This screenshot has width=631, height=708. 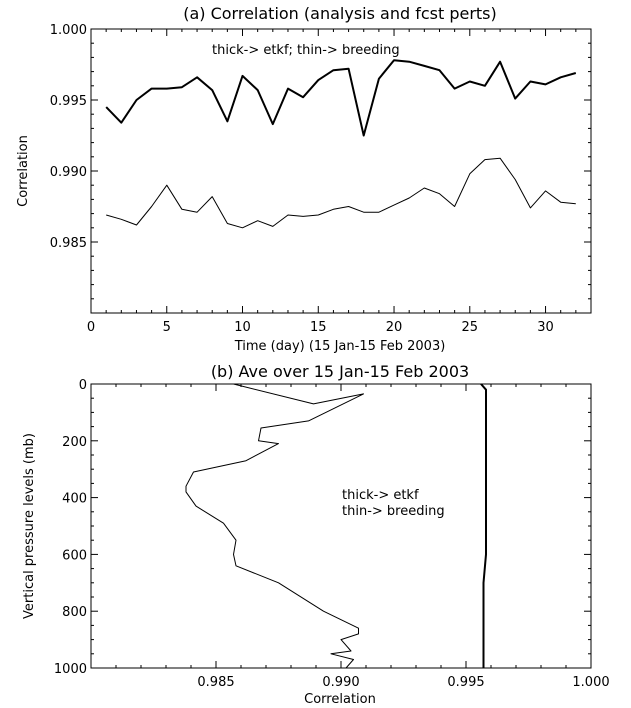 I want to click on panel-b-y-tick-label: 600, so click(x=74, y=555).